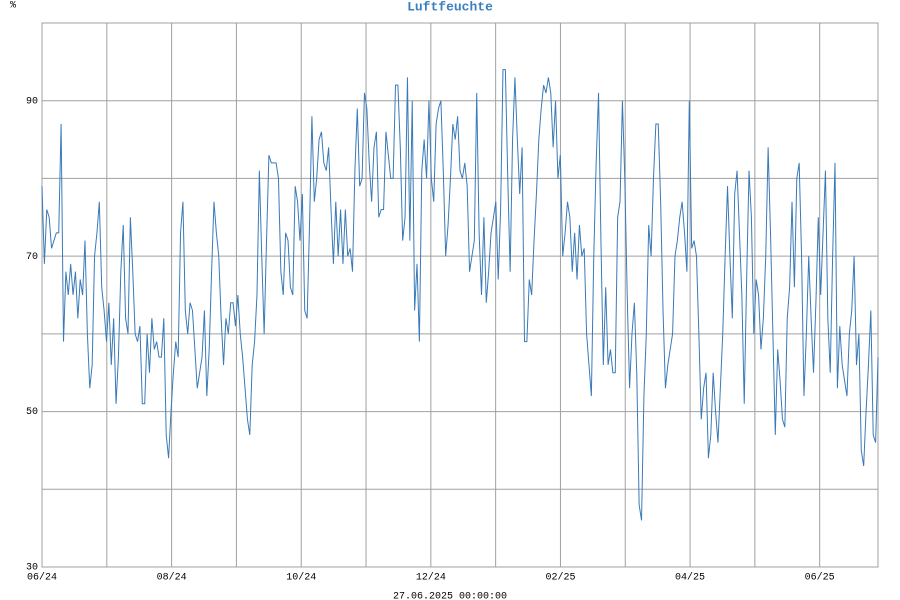 The height and width of the screenshot is (600, 900). Describe the element at coordinates (172, 578) in the screenshot. I see `x-tick-label: 08/24` at that location.